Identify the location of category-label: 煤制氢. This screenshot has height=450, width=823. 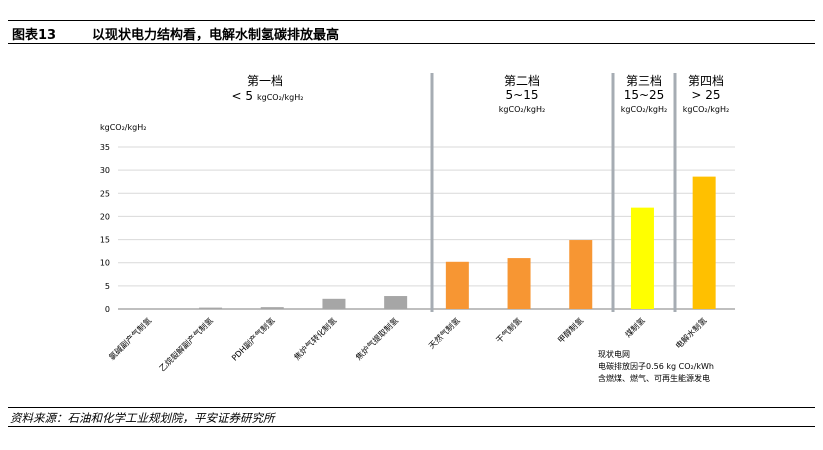
(635, 327).